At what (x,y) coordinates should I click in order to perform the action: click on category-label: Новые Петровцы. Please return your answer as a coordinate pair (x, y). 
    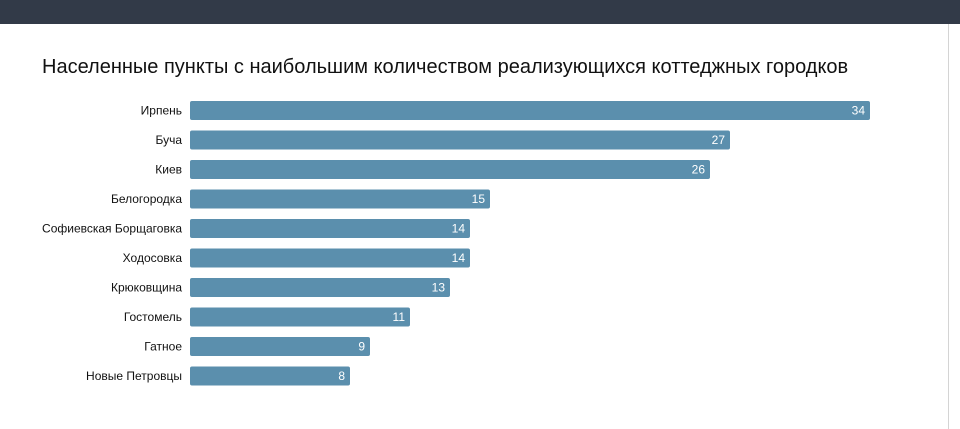
    Looking at the image, I should click on (134, 376).